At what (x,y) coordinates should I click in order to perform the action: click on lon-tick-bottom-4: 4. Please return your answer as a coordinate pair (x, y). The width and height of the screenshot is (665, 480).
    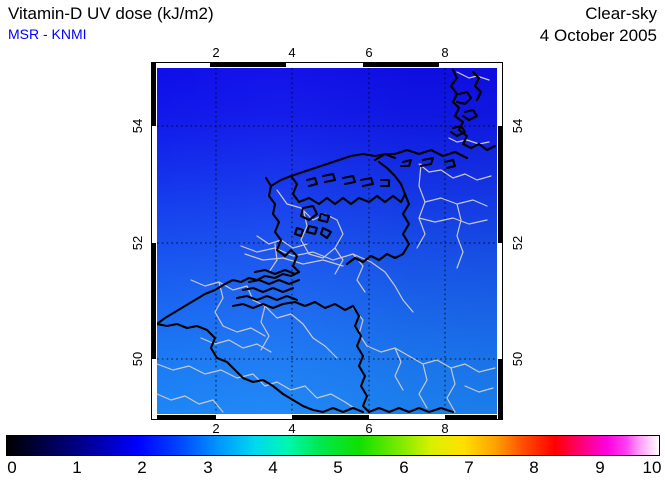
    Looking at the image, I should click on (292, 428).